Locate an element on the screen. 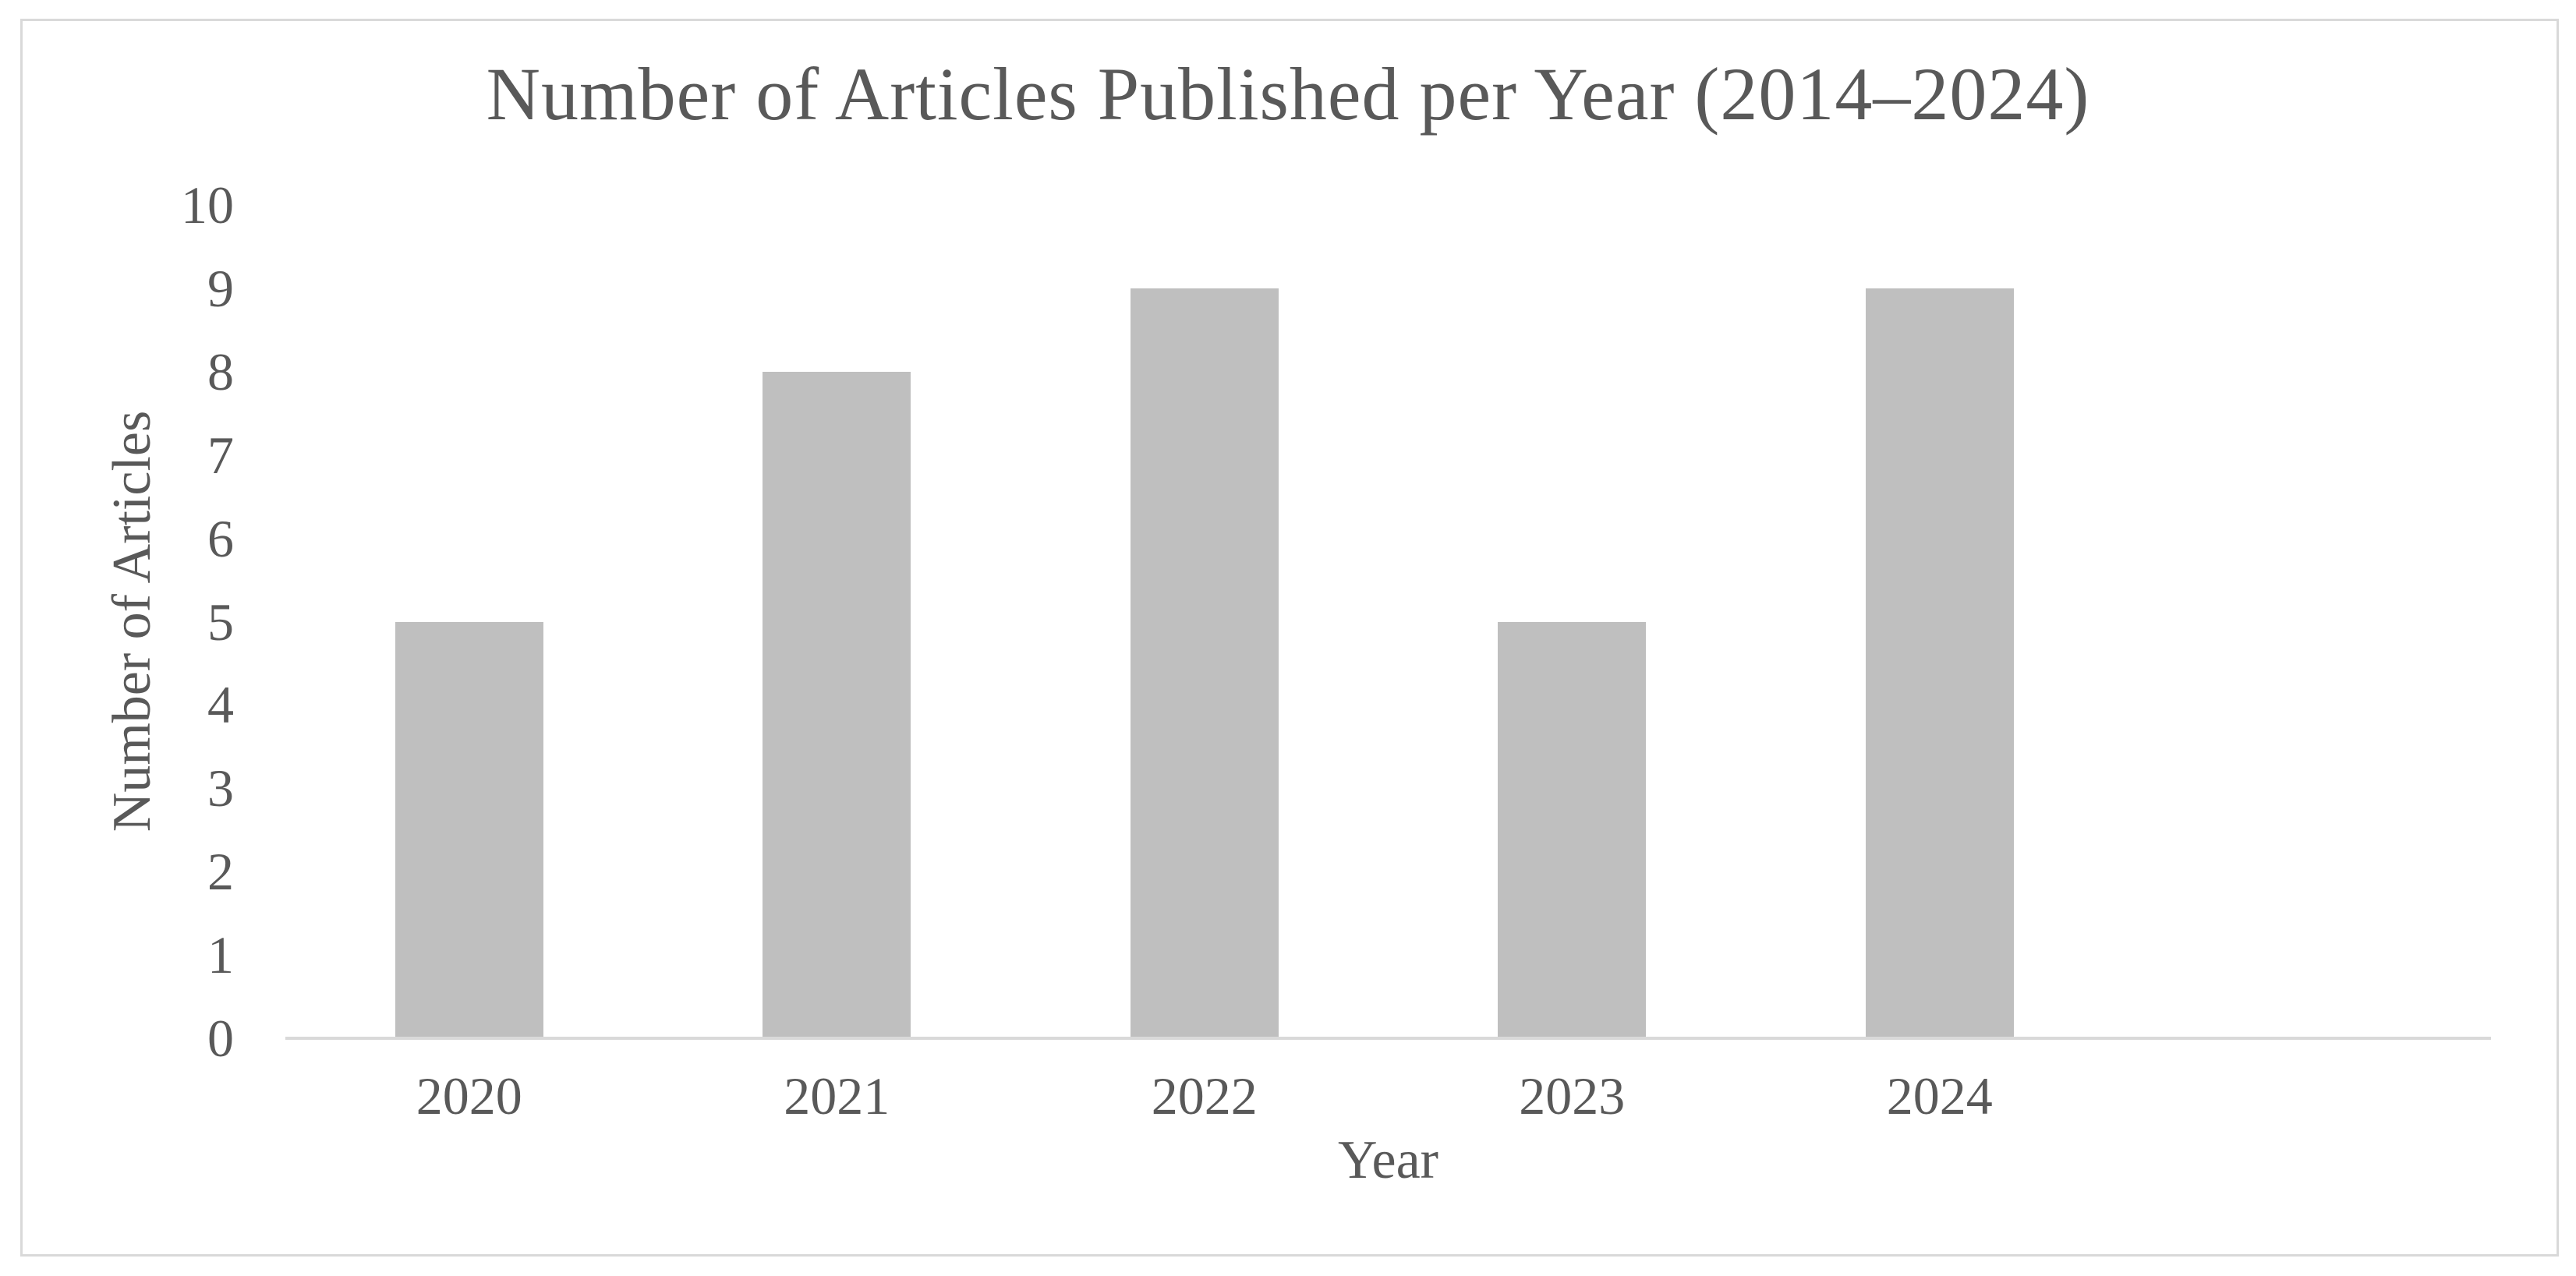 The height and width of the screenshot is (1276, 2576). bar-2020 is located at coordinates (469, 829).